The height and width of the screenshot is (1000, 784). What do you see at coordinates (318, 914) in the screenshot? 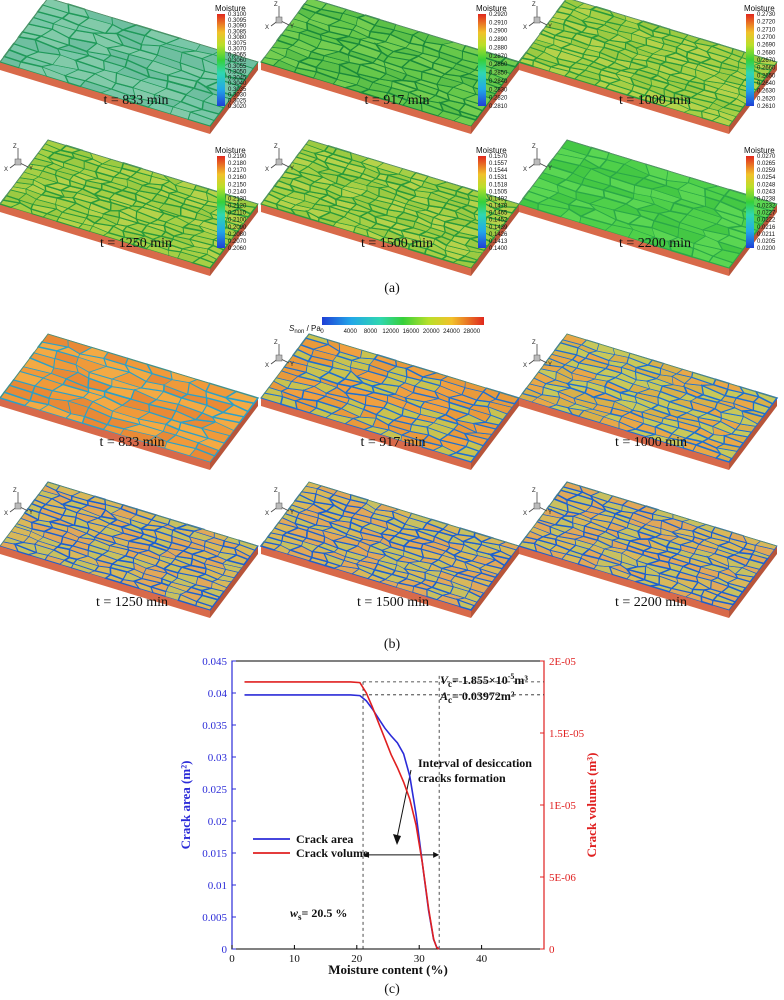
I see `ws-annotation: ws= 20.5 %` at bounding box center [318, 914].